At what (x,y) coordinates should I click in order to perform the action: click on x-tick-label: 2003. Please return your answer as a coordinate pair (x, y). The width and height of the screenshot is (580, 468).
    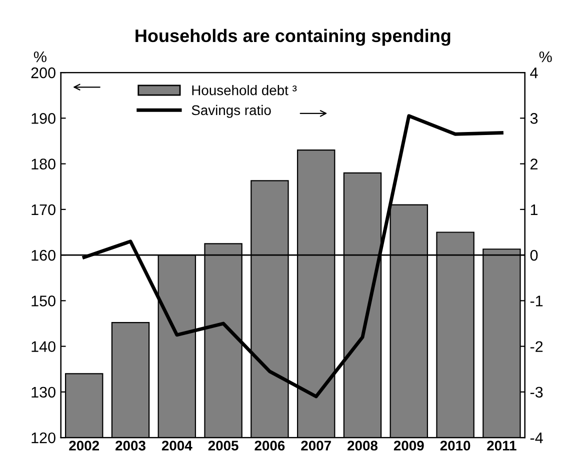
    Looking at the image, I should click on (131, 445).